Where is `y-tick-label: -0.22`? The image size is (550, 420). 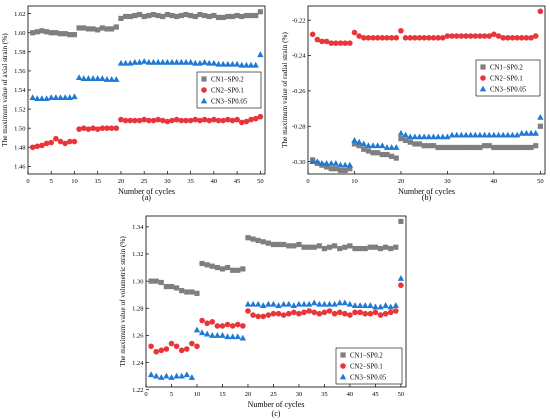 y-tick-label: -0.22 is located at coordinates (299, 20).